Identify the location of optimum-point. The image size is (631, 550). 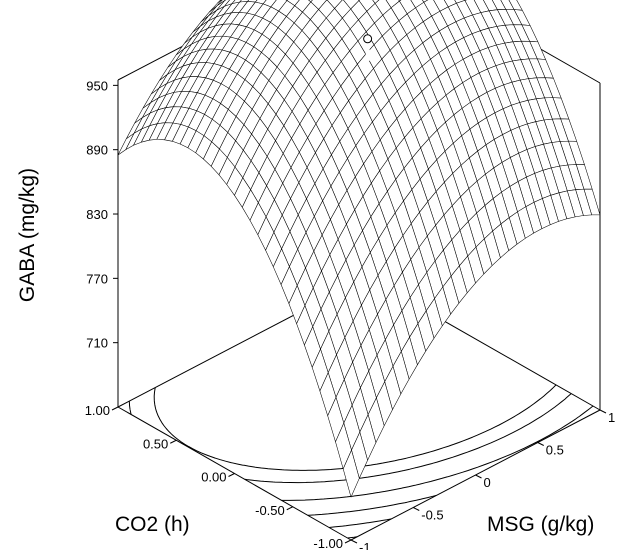
(368, 39).